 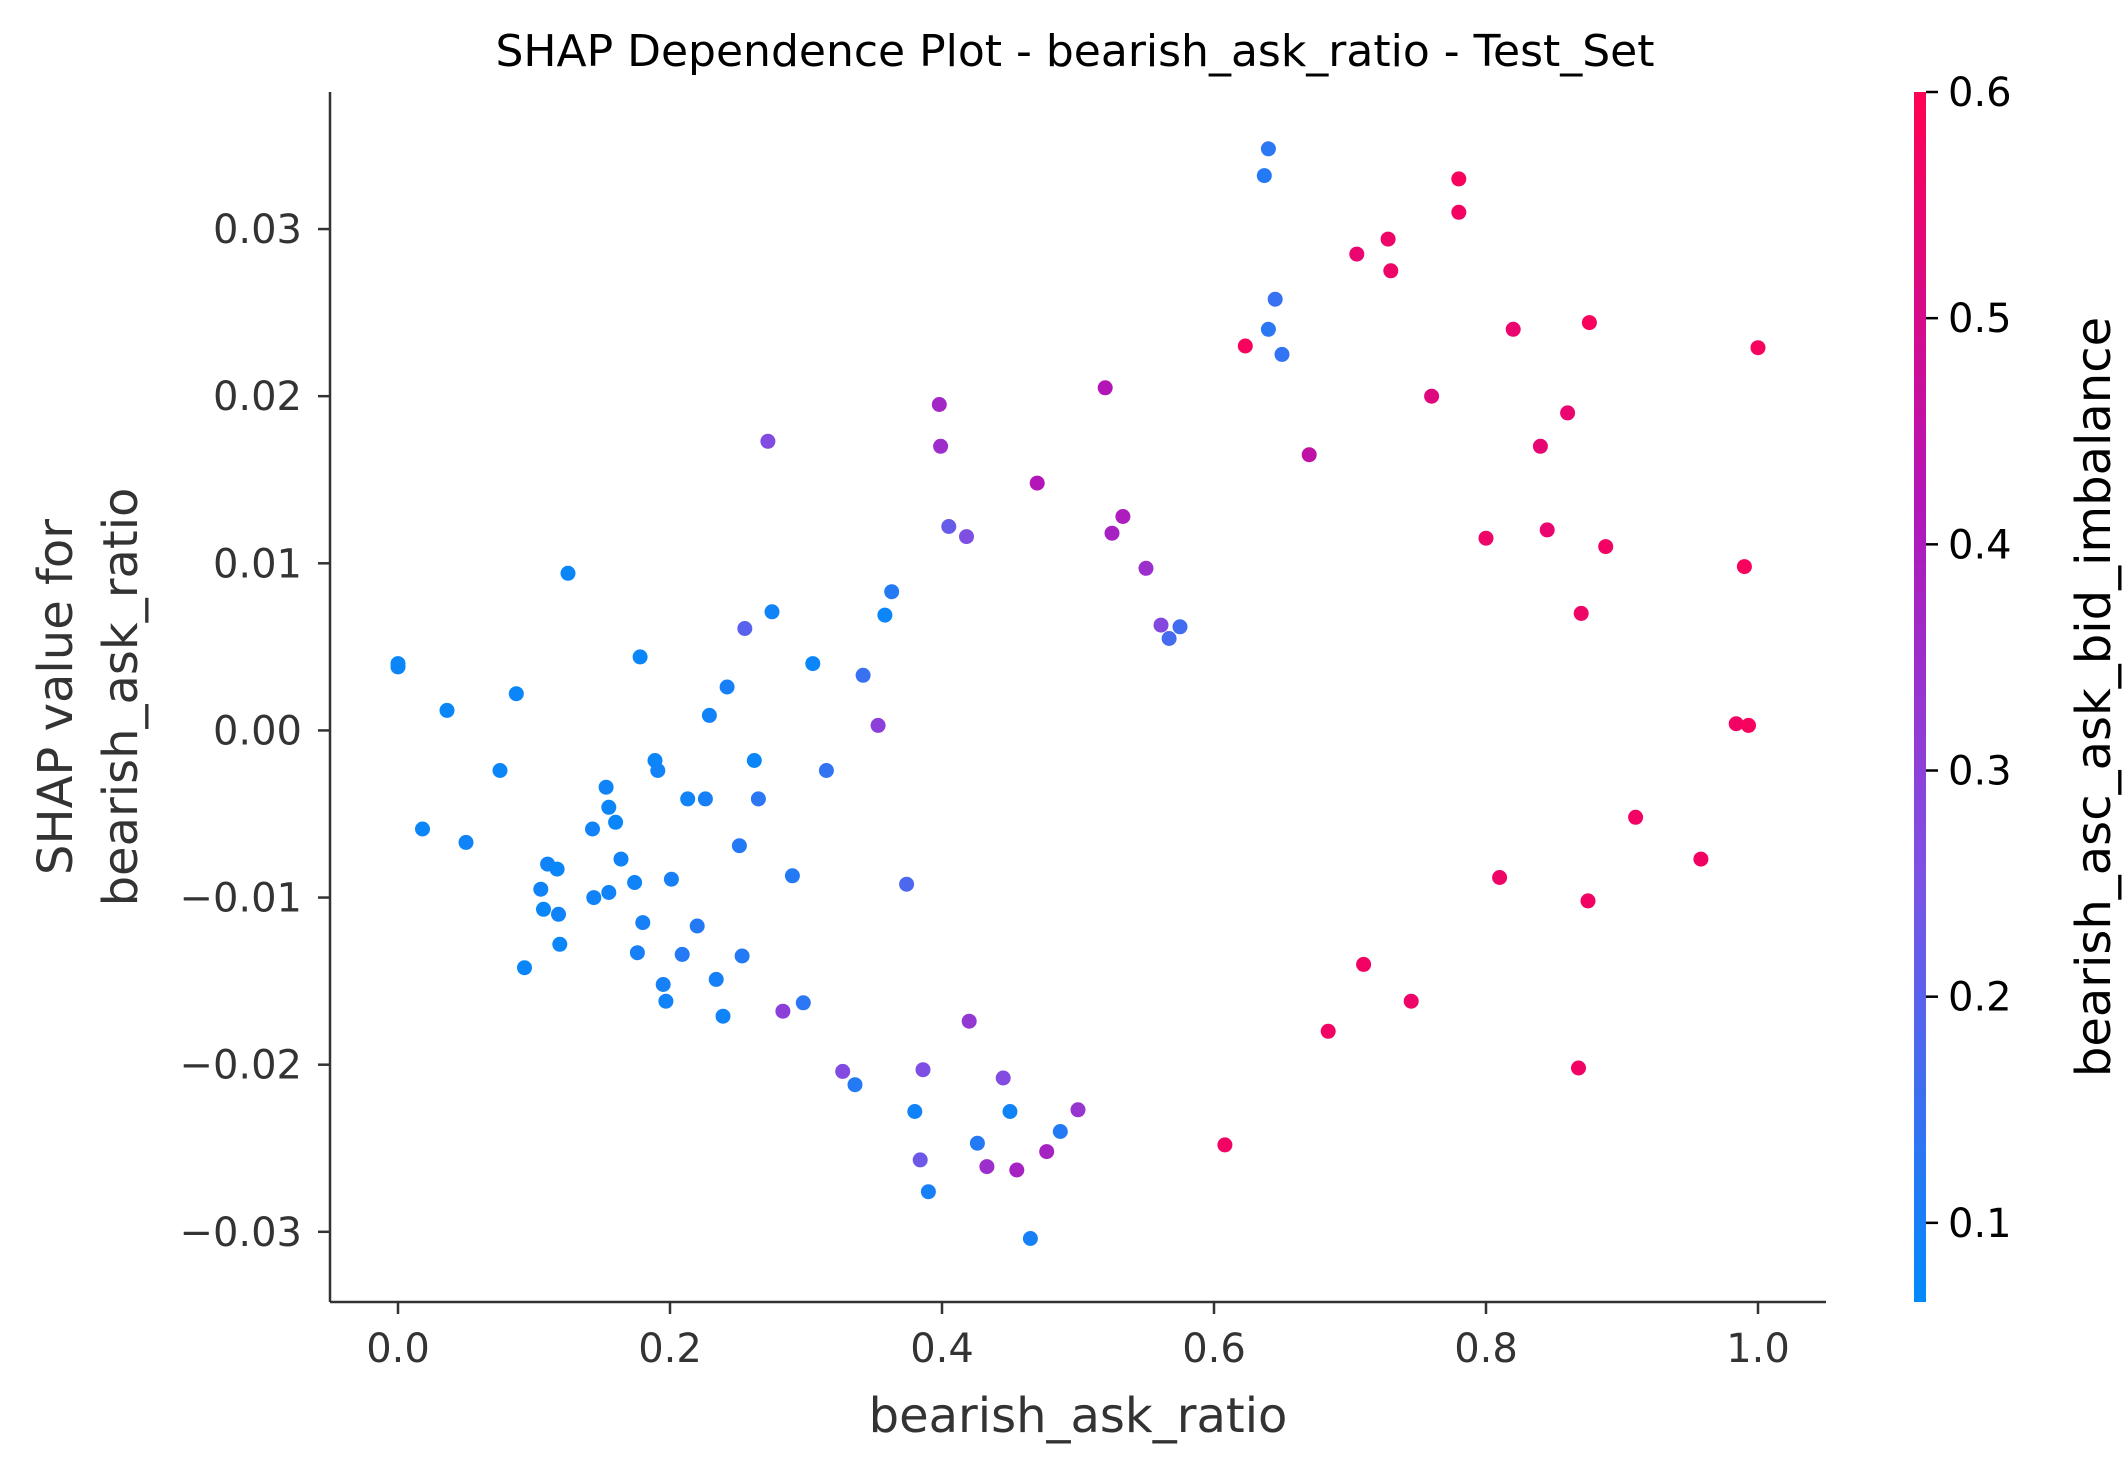 I want to click on x-tick-label: 0.2, so click(x=670, y=1349).